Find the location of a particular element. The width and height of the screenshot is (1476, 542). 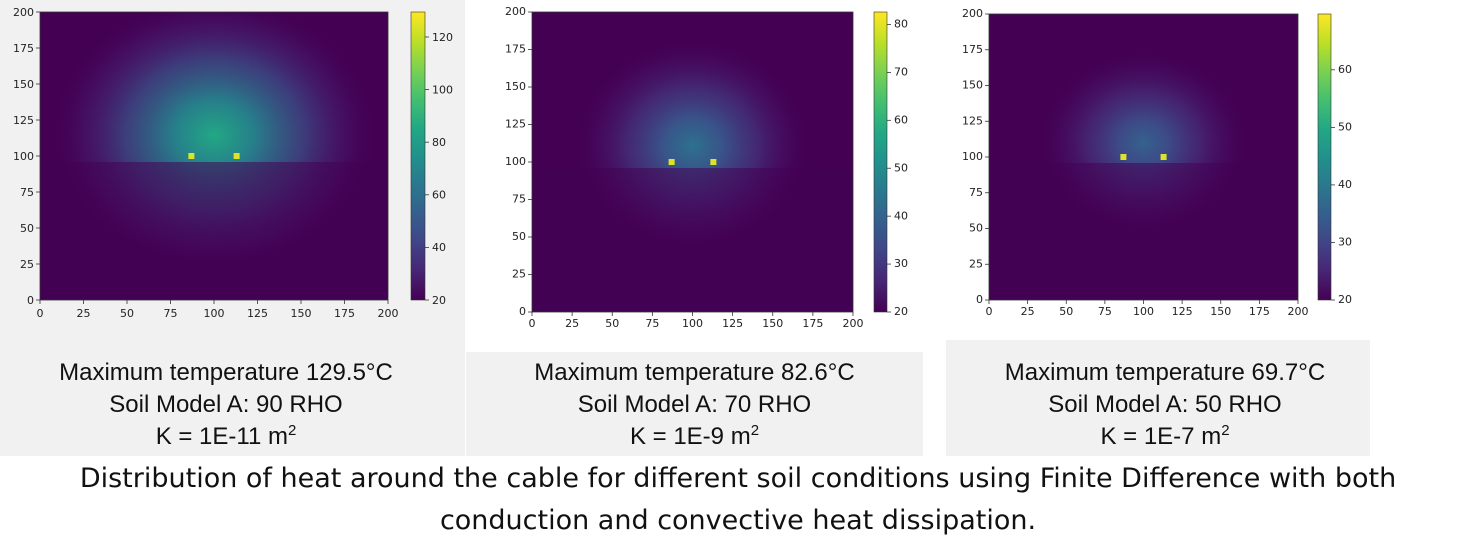

panel-2-soil-model: Soil Model A: 70 RHO is located at coordinates (694, 404).